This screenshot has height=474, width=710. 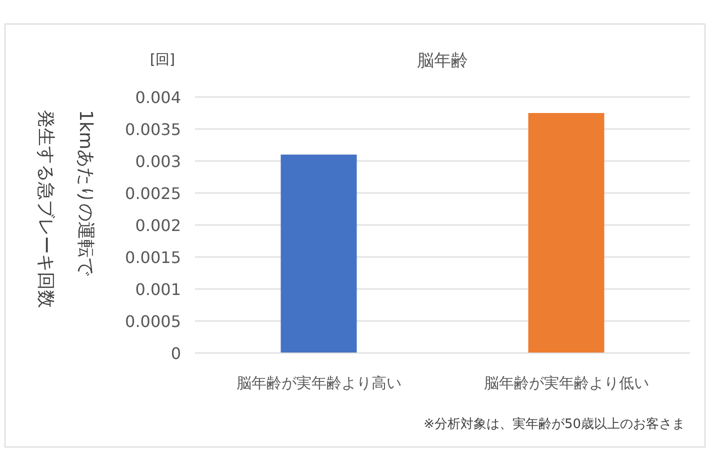 I want to click on y-tick-label: 0.0015, so click(x=153, y=257).